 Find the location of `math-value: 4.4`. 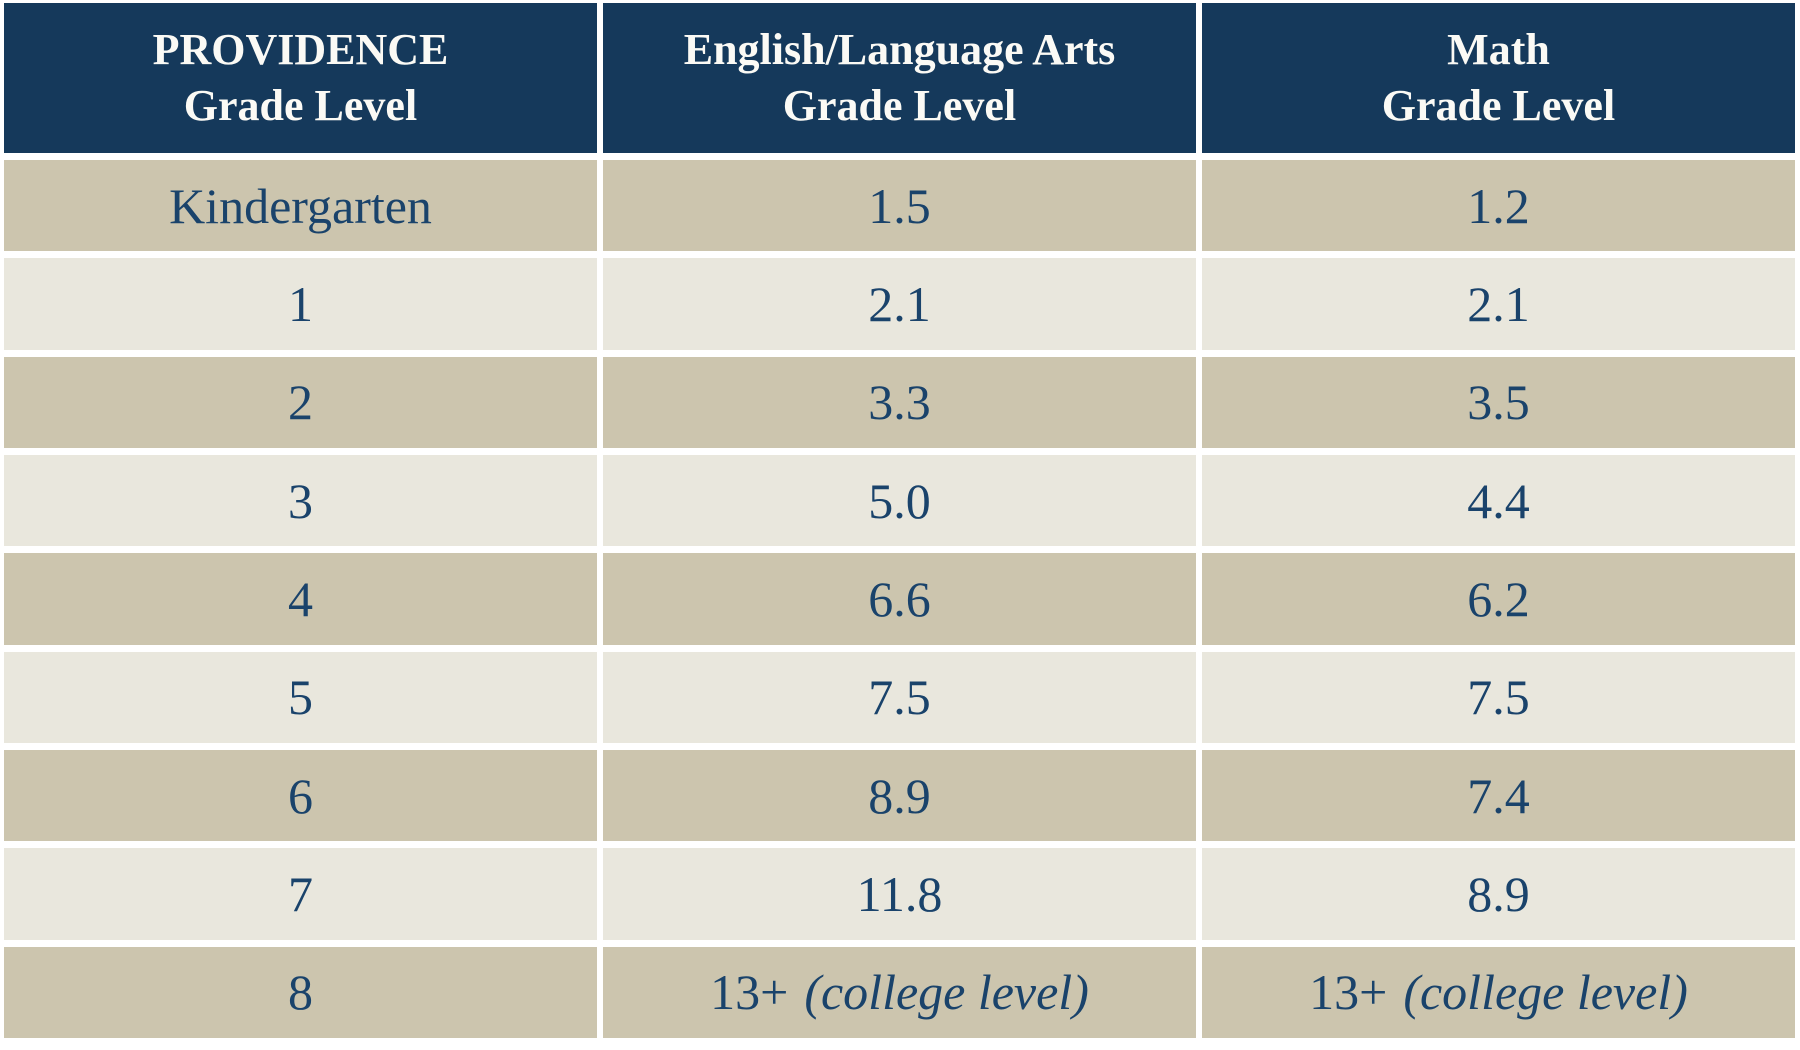

math-value: 4.4 is located at coordinates (1498, 500).